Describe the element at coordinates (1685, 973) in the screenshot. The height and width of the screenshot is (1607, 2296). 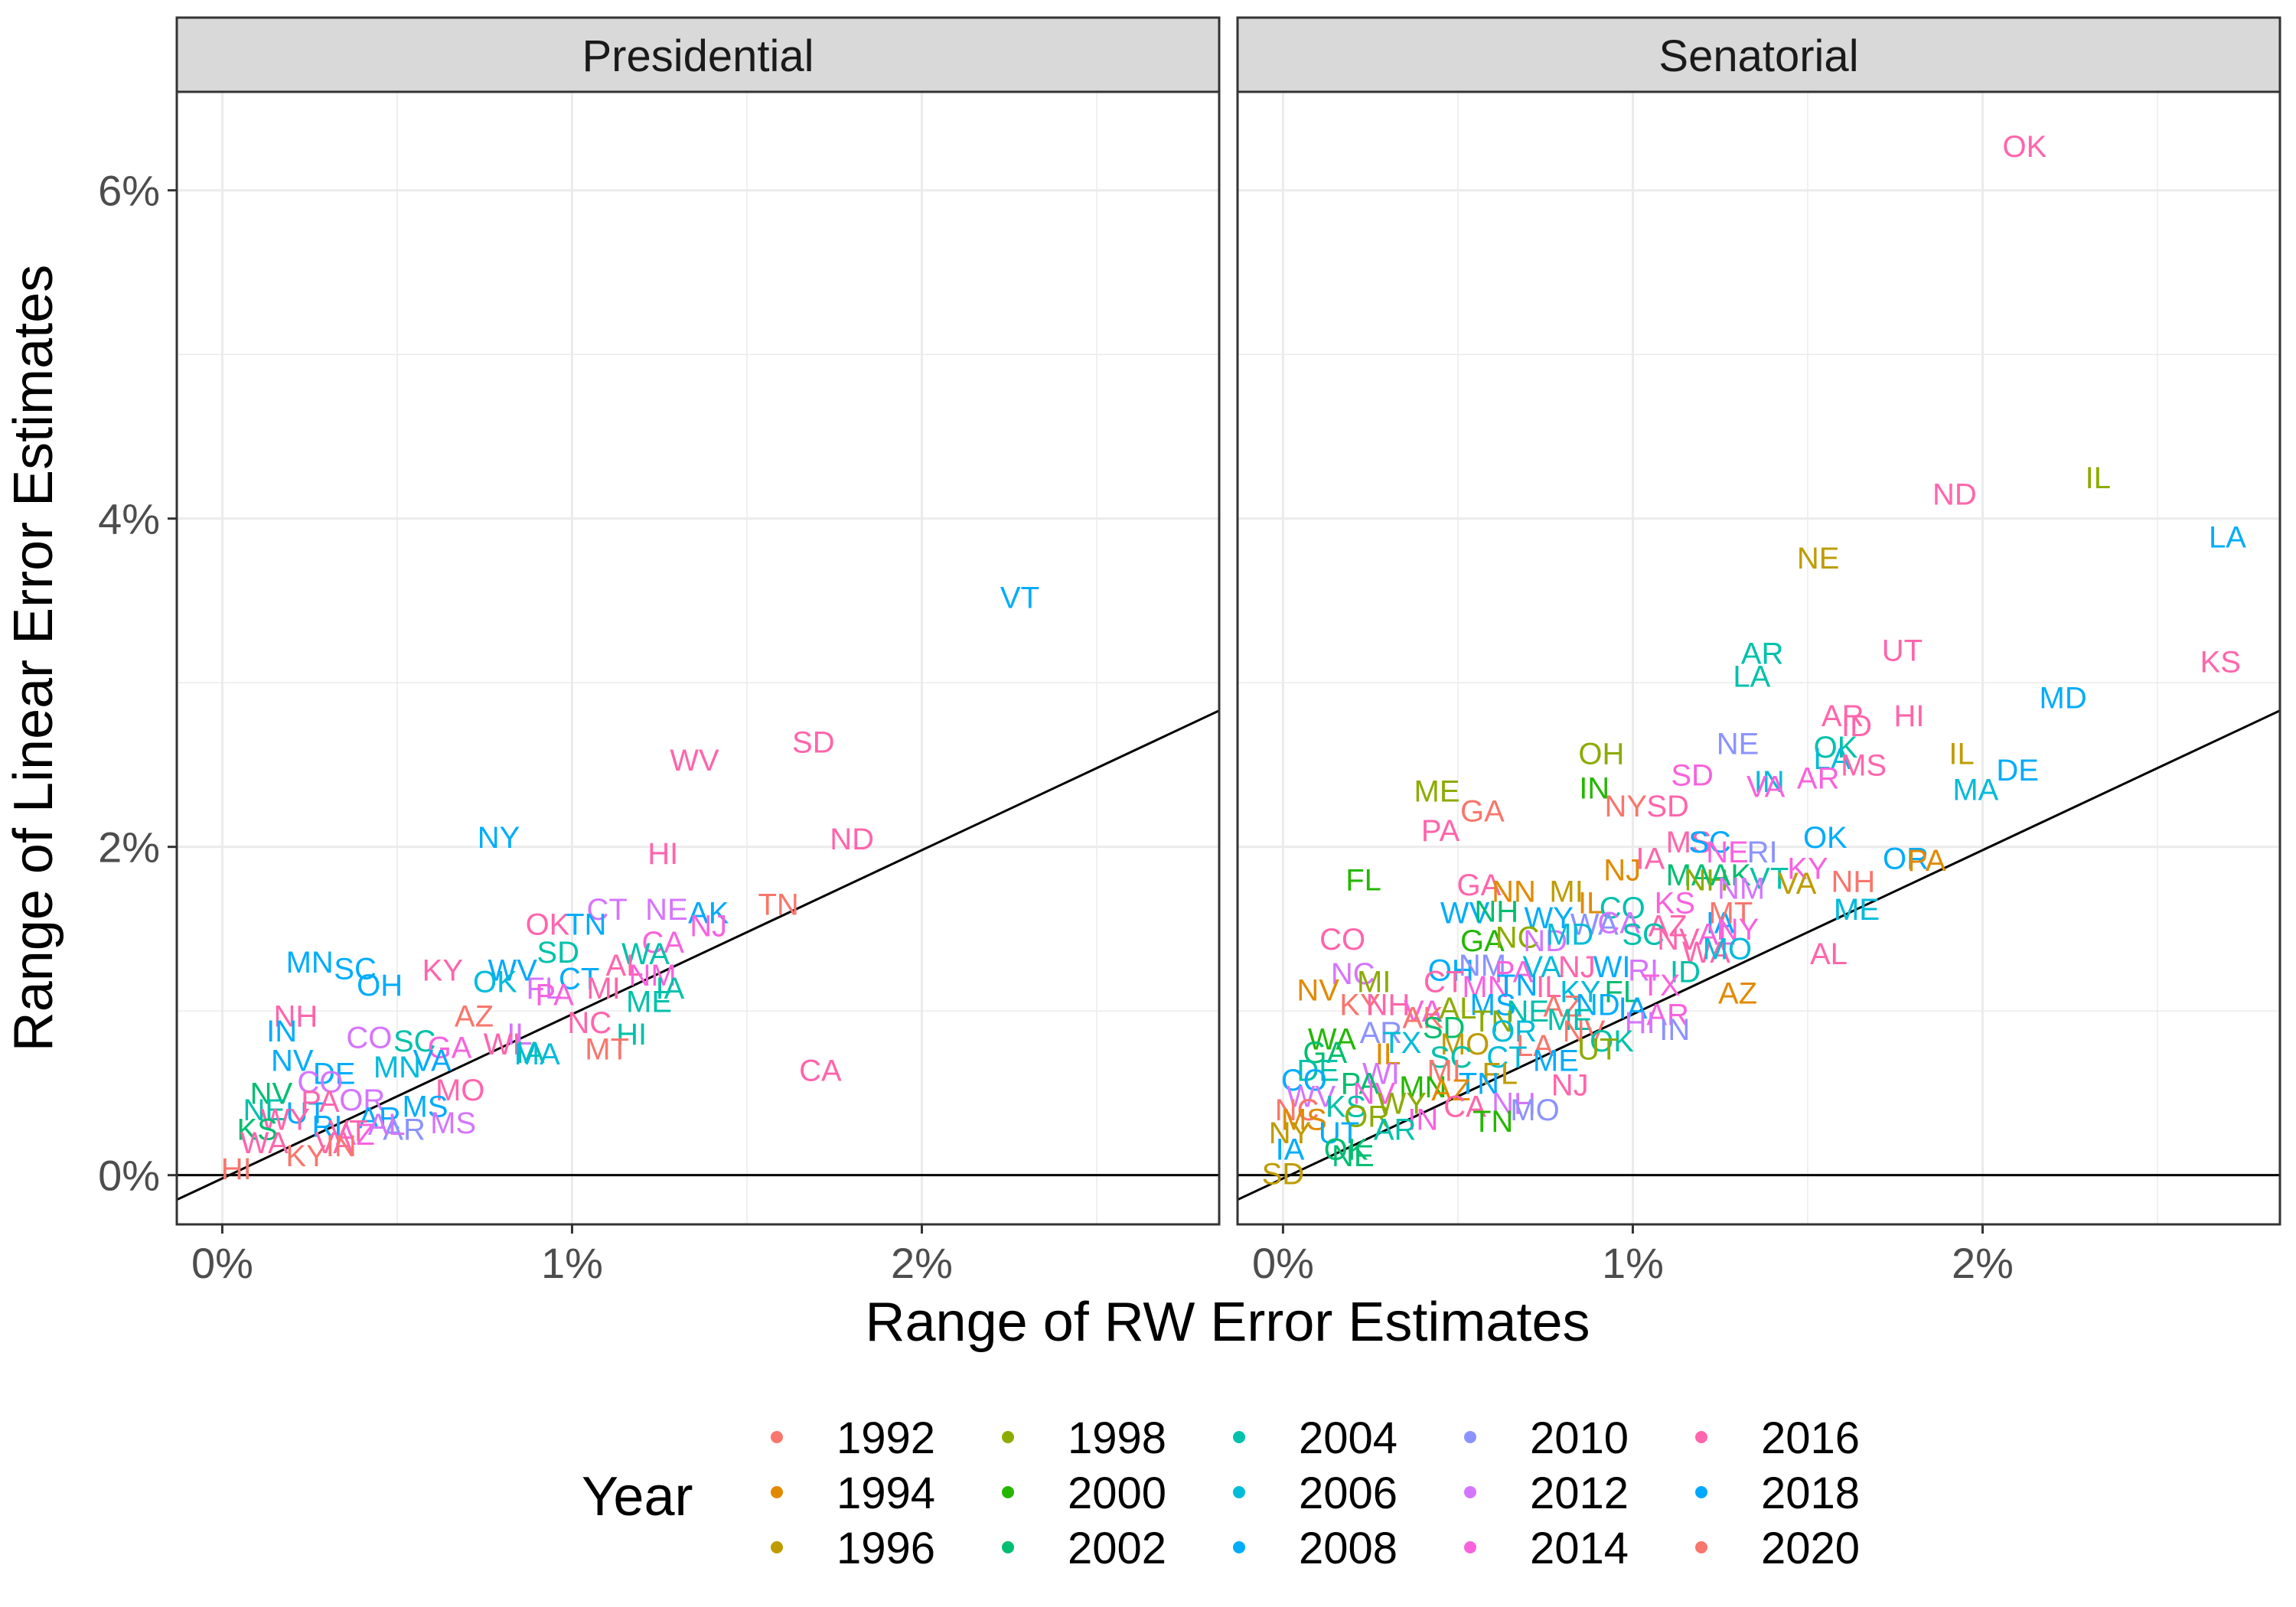
I see `point-label: ID` at that location.